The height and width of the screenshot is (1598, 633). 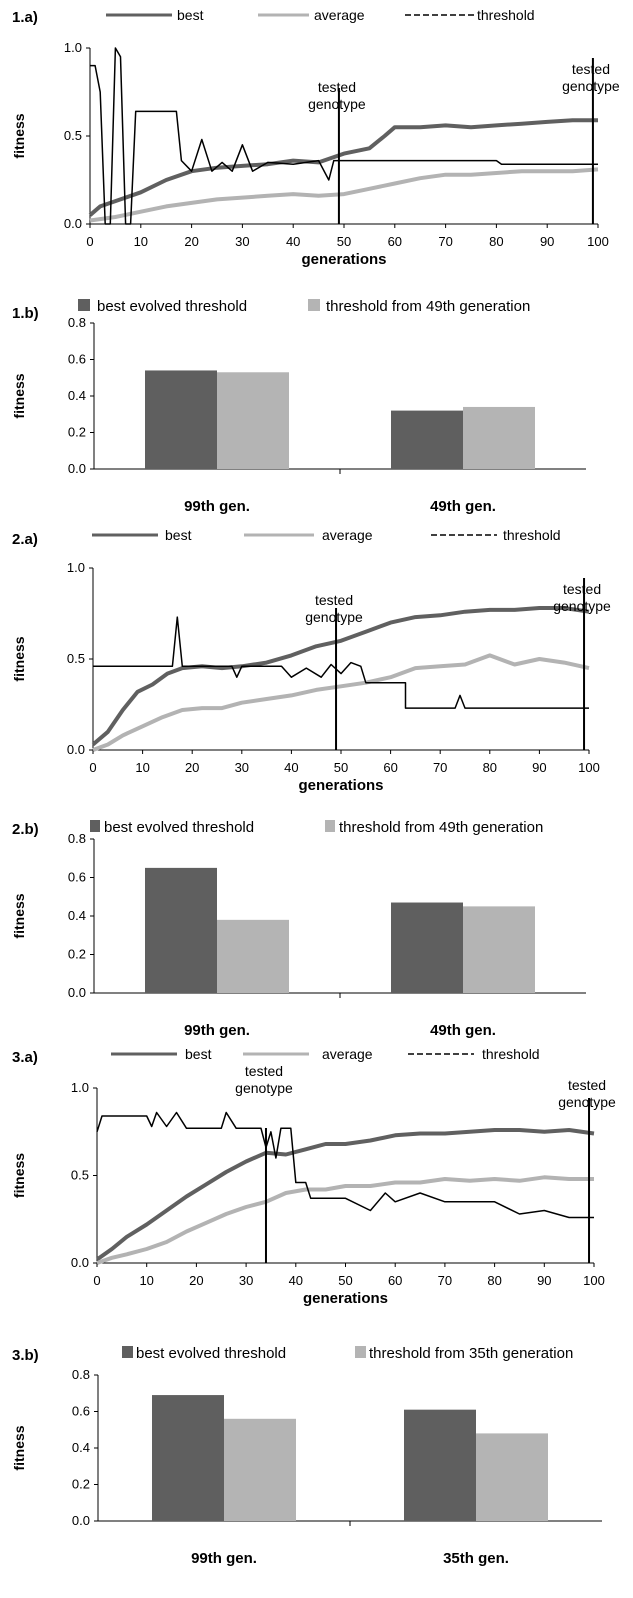 I want to click on y-tick-label: 1.0, so click(x=80, y=1087).